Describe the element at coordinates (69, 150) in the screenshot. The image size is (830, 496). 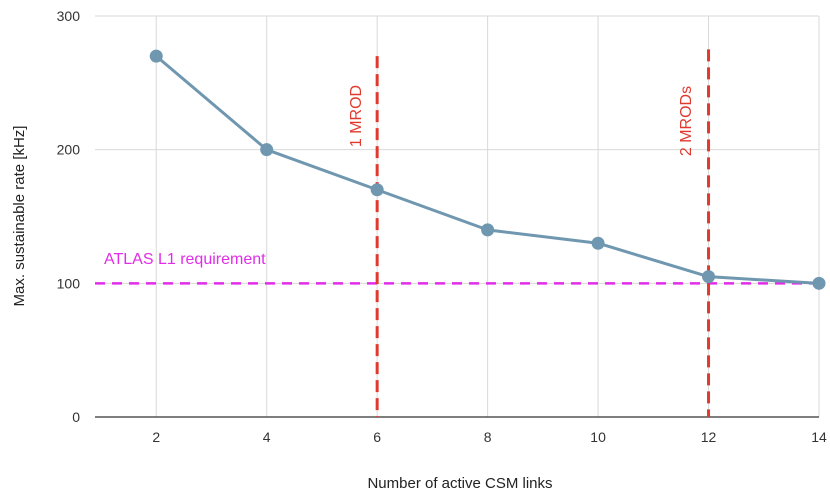
I see `y-tick-label: 200` at that location.